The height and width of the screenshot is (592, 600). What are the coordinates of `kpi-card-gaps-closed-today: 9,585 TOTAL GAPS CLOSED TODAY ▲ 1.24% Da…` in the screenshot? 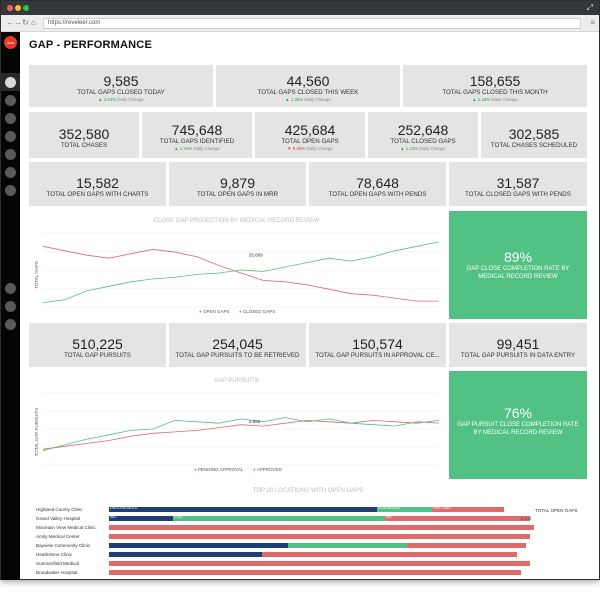 It's located at (121, 86).